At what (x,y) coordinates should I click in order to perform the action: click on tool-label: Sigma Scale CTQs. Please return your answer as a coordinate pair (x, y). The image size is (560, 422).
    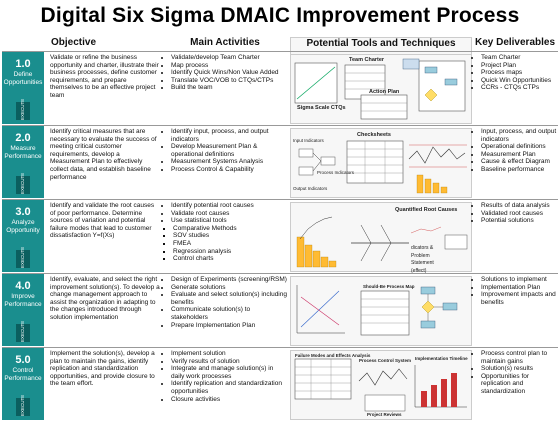
    Looking at the image, I should click on (321, 108).